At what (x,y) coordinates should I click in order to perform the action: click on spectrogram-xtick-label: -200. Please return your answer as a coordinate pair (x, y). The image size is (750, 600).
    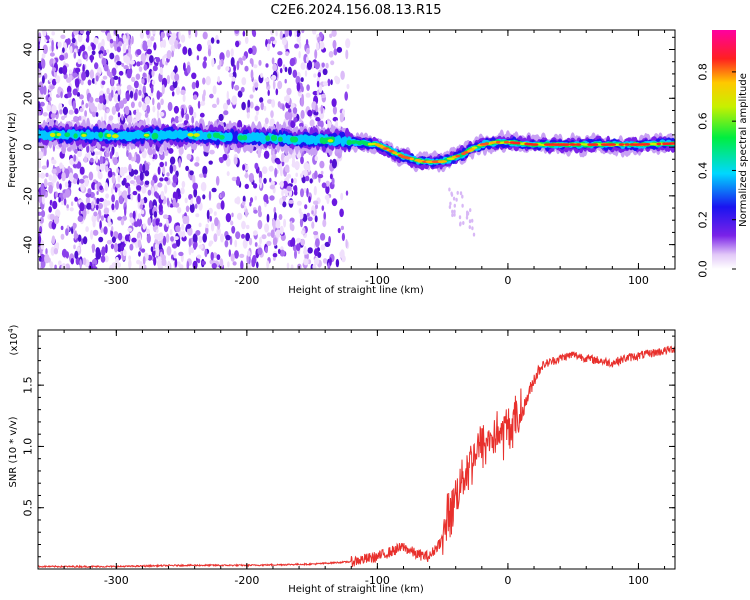
    Looking at the image, I should click on (246, 280).